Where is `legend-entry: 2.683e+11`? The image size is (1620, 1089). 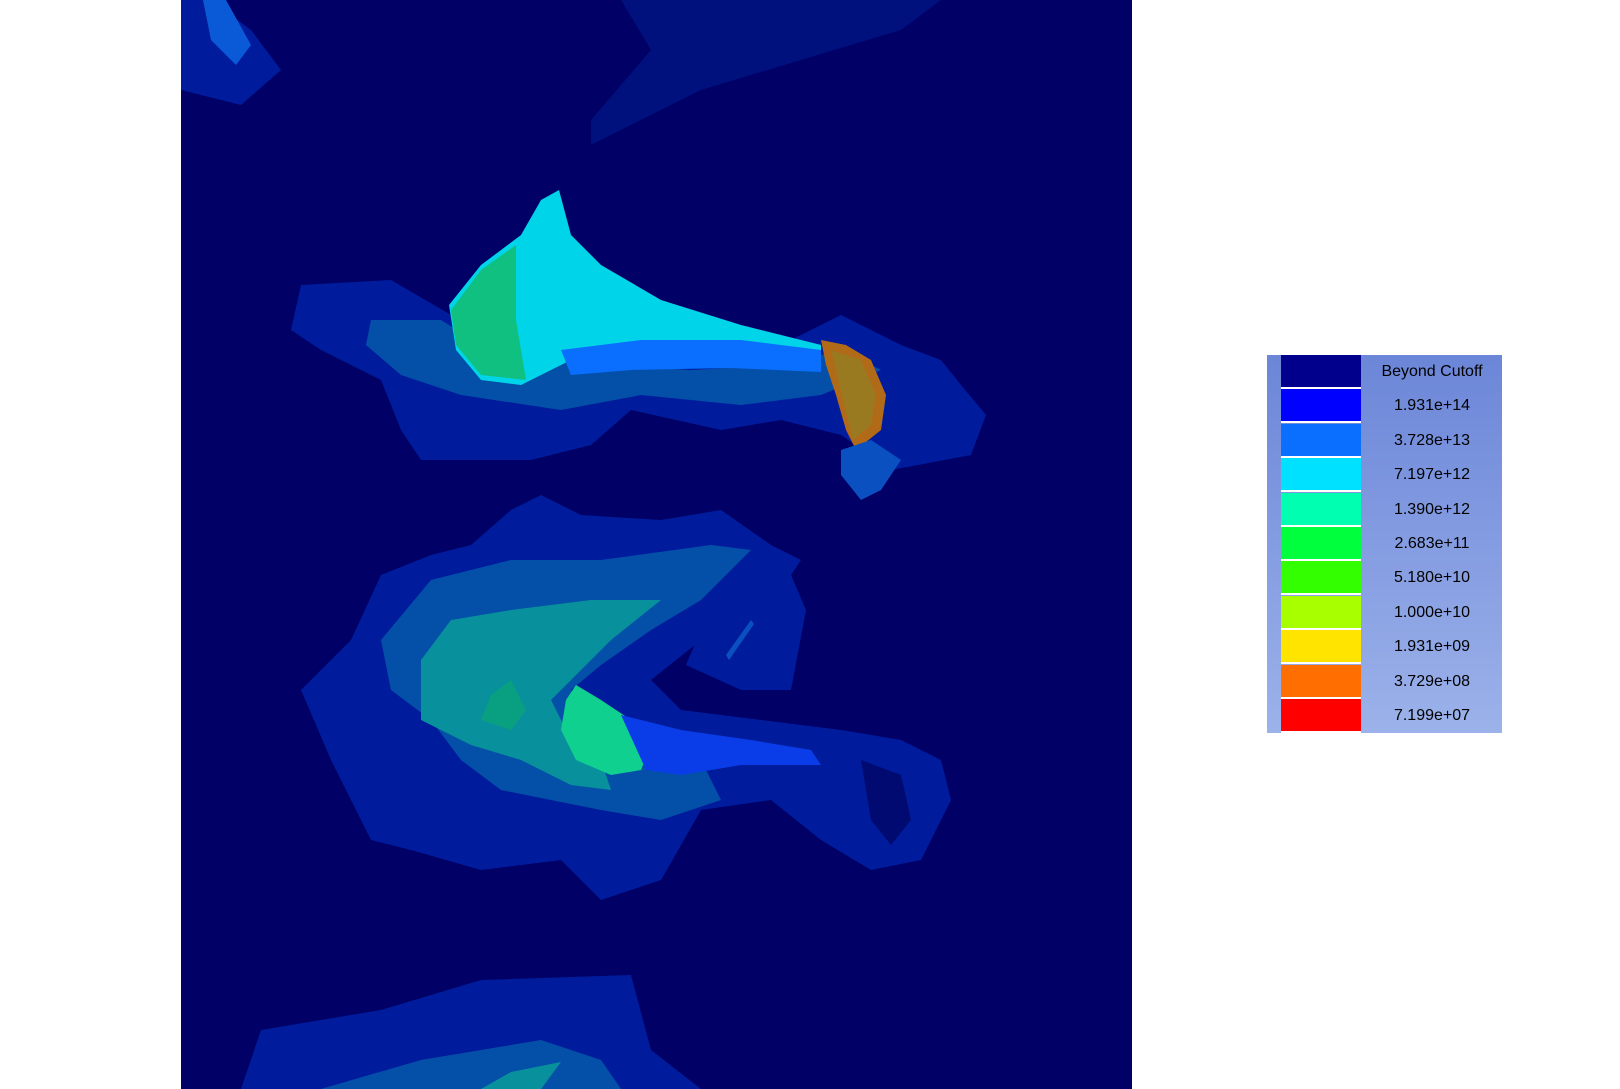
legend-entry: 2.683e+11 is located at coordinates (1389, 544).